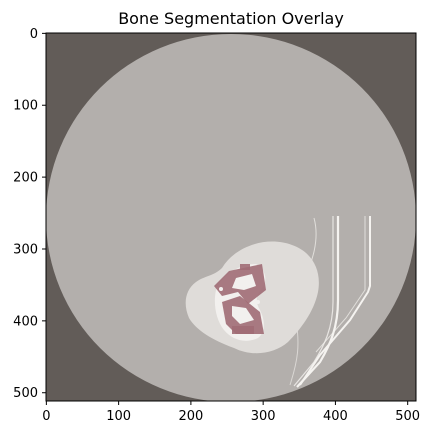 The image size is (430, 435). Describe the element at coordinates (25, 178) in the screenshot. I see `y-tick-label: 200` at that location.